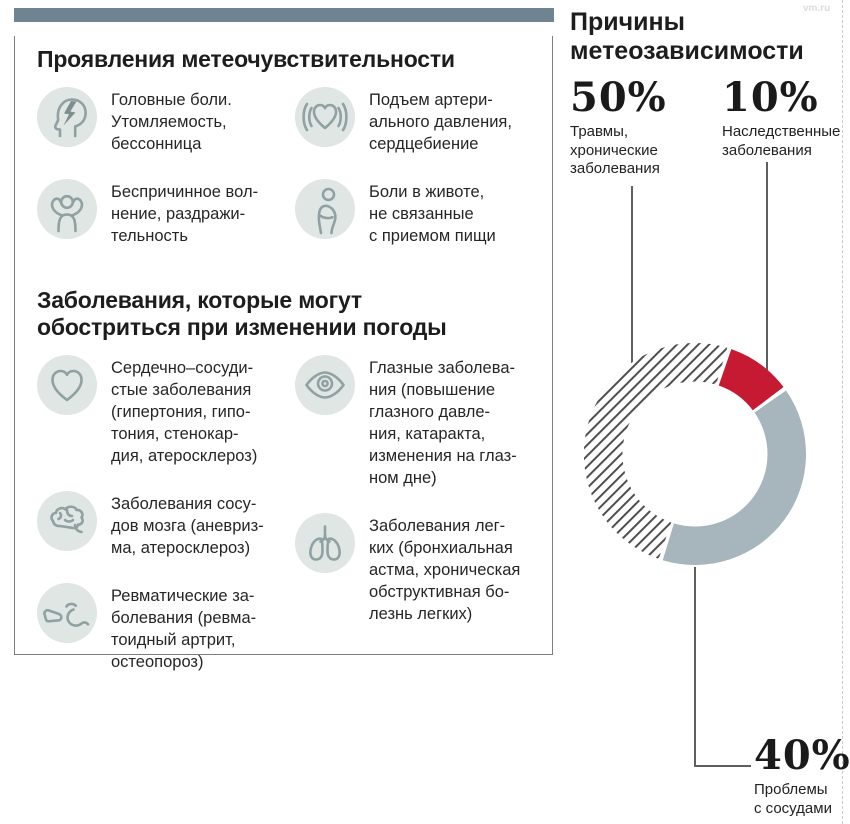 The width and height of the screenshot is (850, 824). What do you see at coordinates (817, 8) in the screenshot?
I see `watermark: vm.ru` at bounding box center [817, 8].